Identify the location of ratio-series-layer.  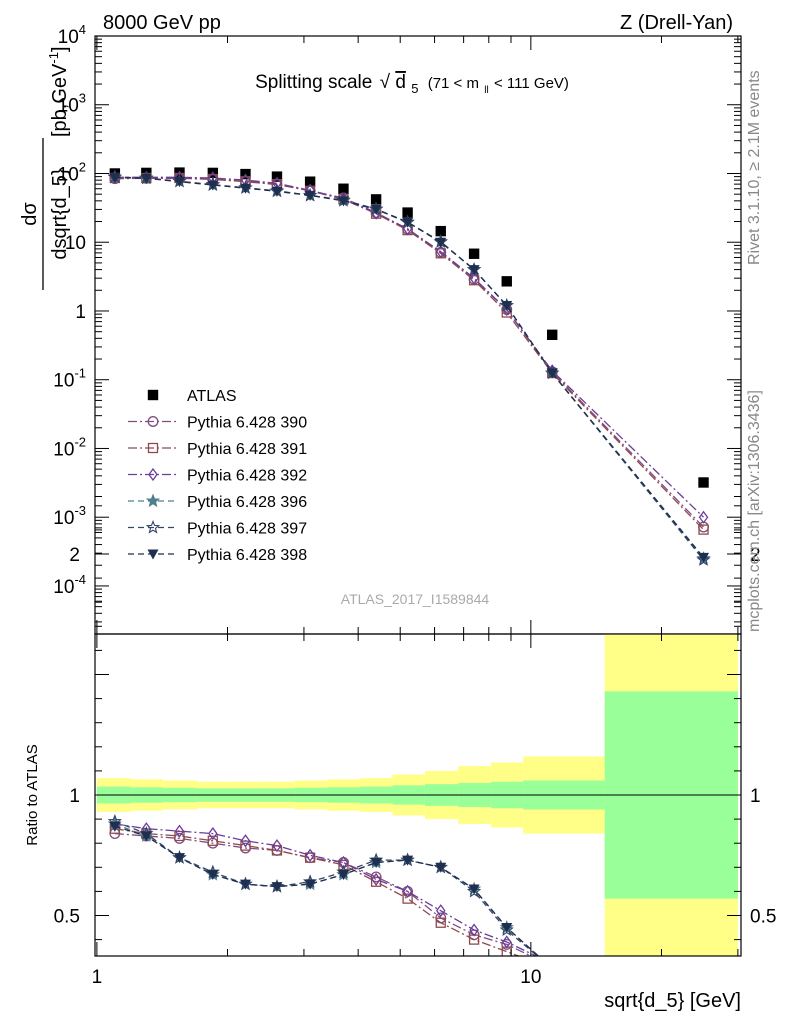
(332, 893).